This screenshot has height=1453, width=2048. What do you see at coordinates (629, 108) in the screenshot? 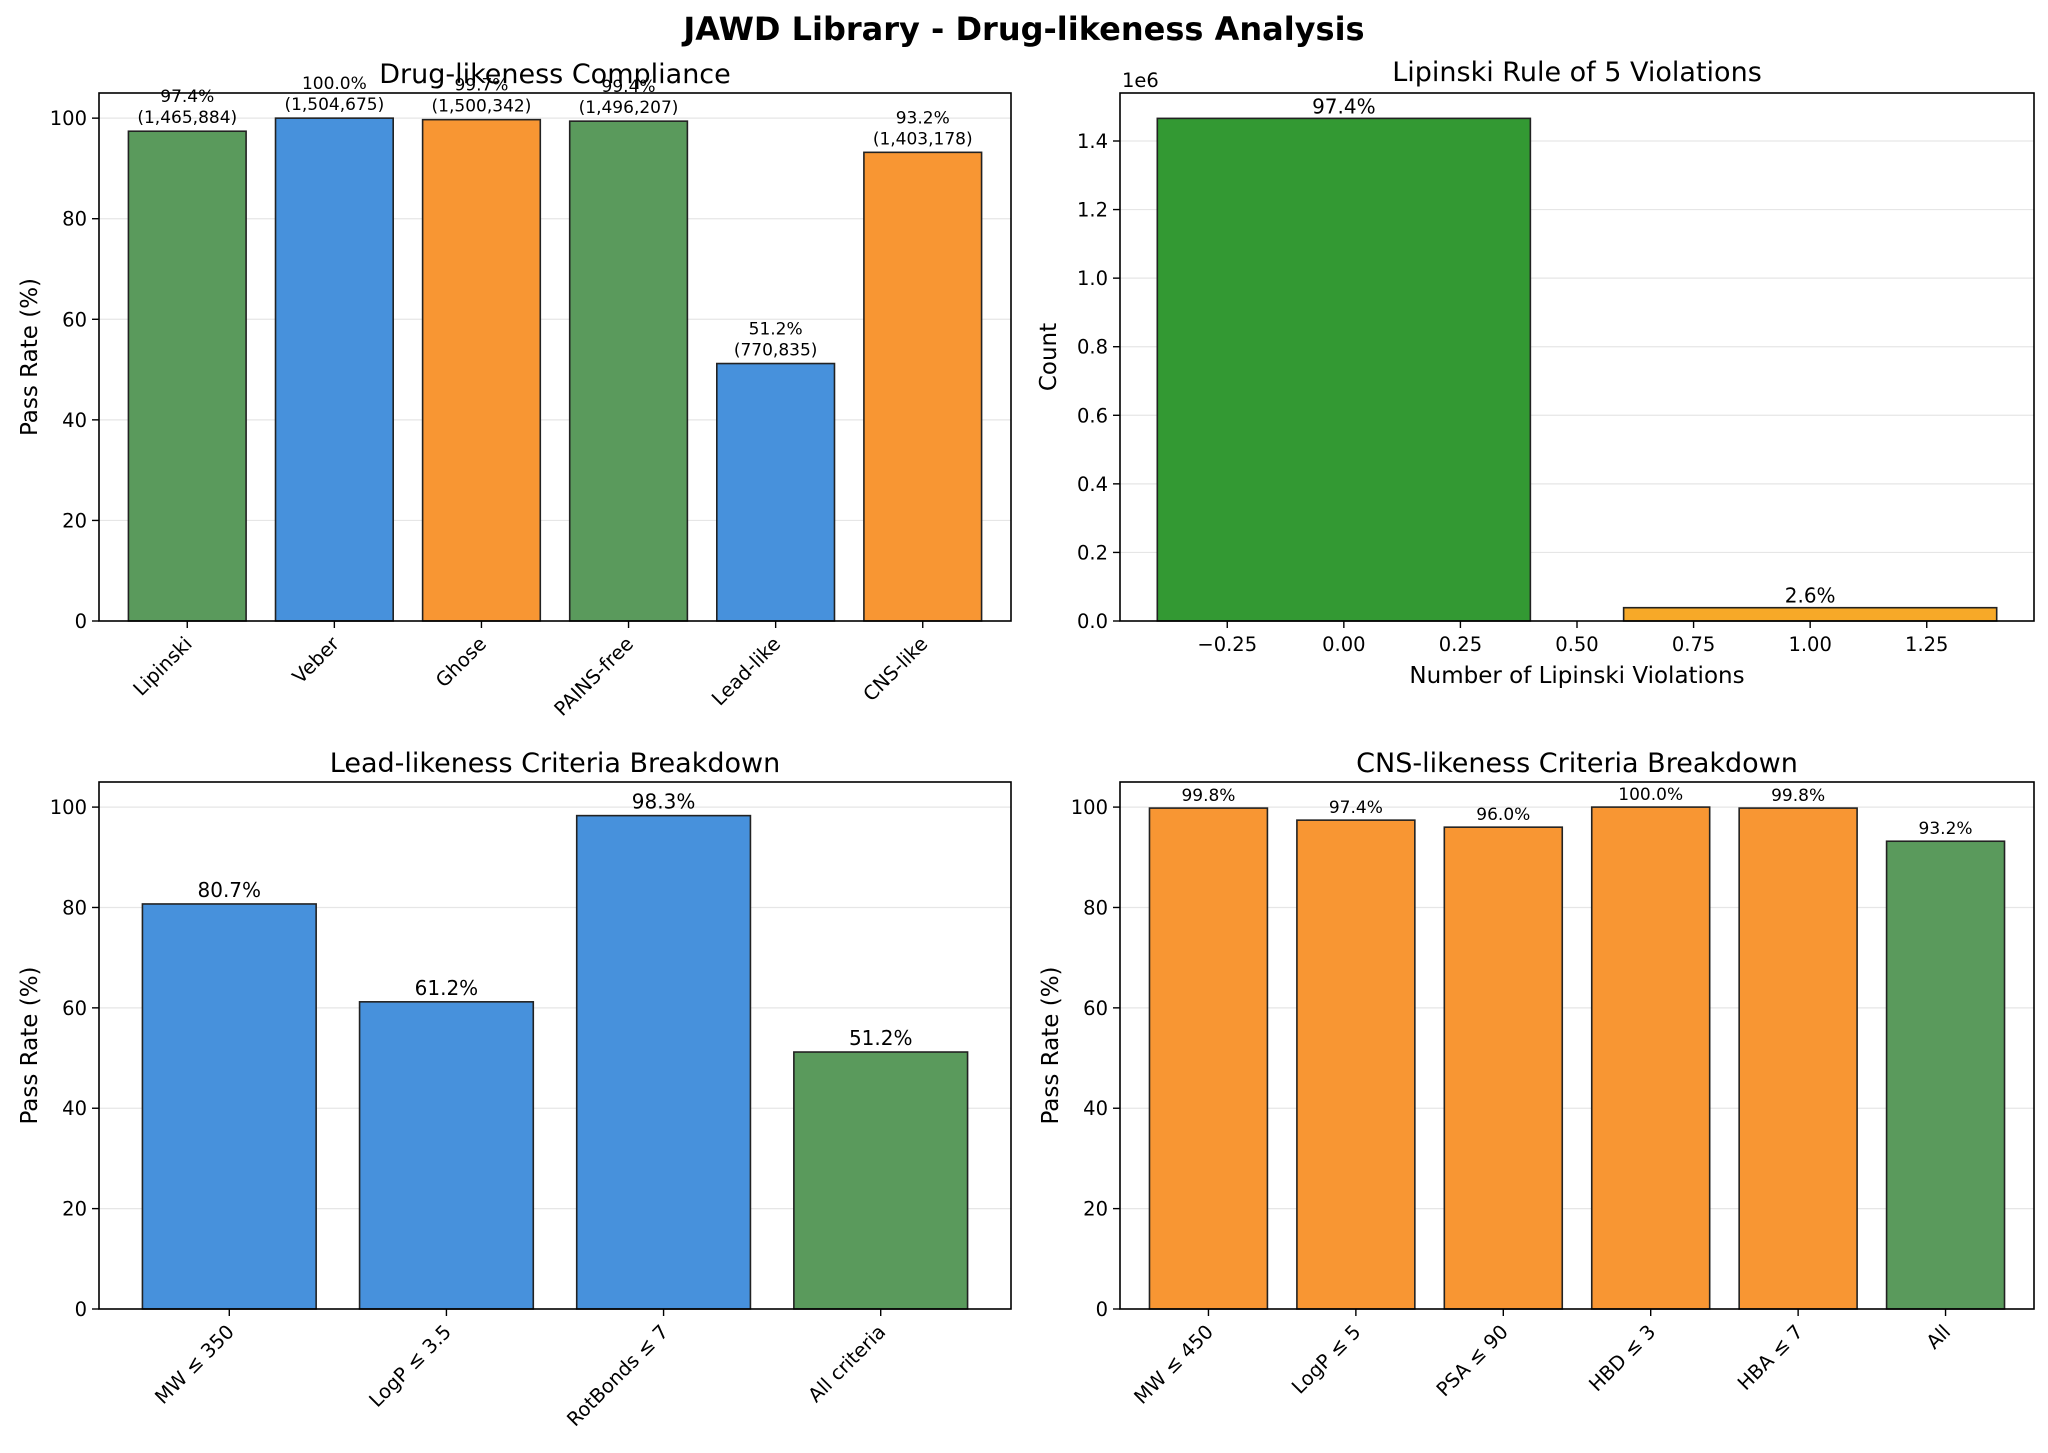
I see `bar-count-label: (1,496,207)` at bounding box center [629, 108].